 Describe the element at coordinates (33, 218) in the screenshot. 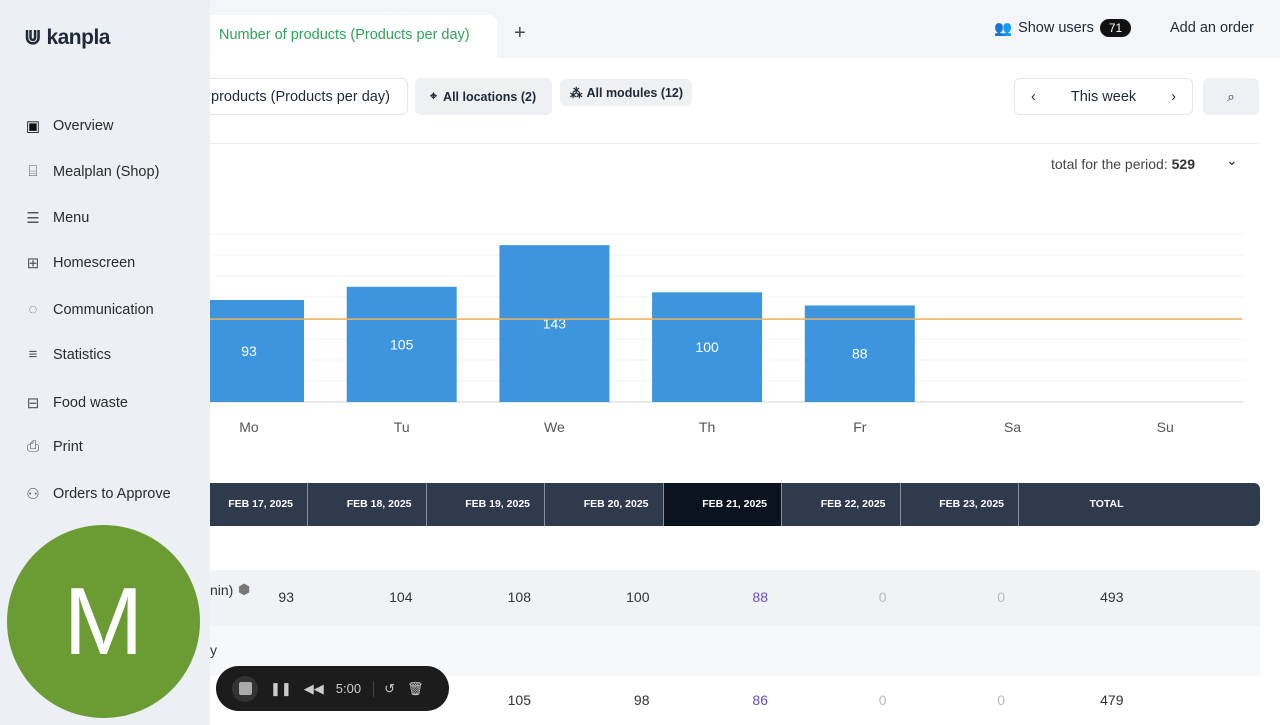

I see `list-icon: ☰` at that location.